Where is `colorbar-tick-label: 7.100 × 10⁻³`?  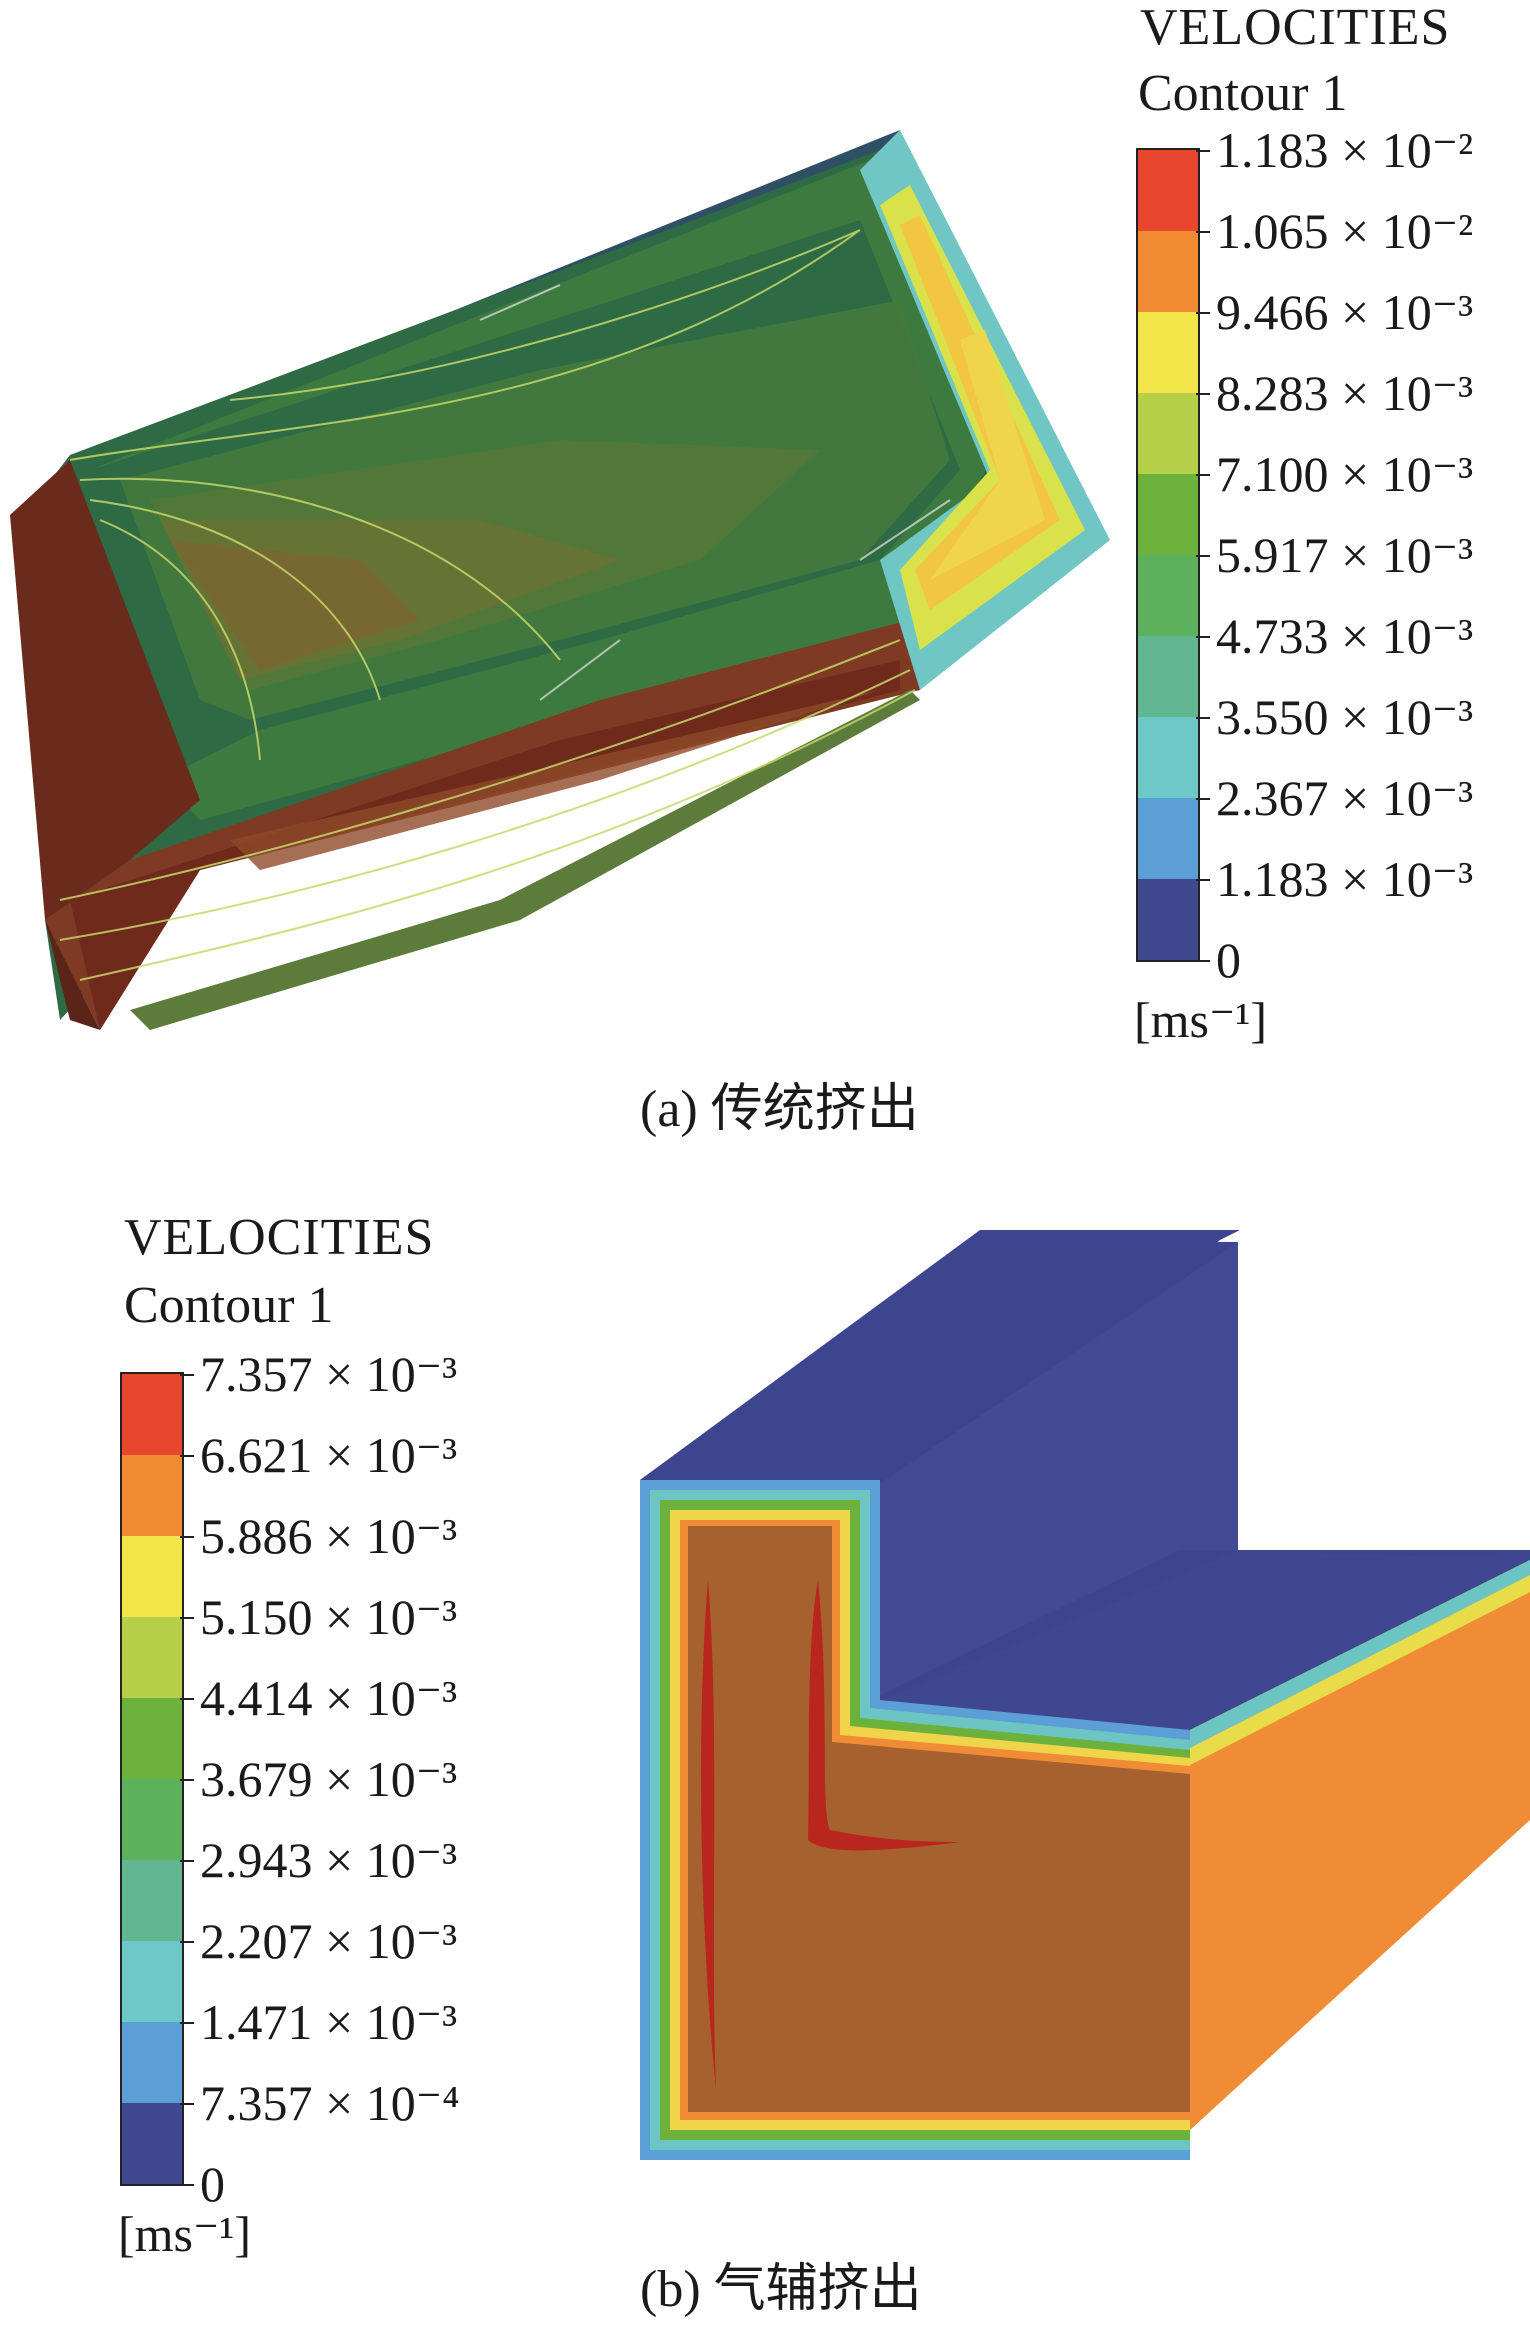 colorbar-tick-label: 7.100 × 10⁻³ is located at coordinates (1334, 474).